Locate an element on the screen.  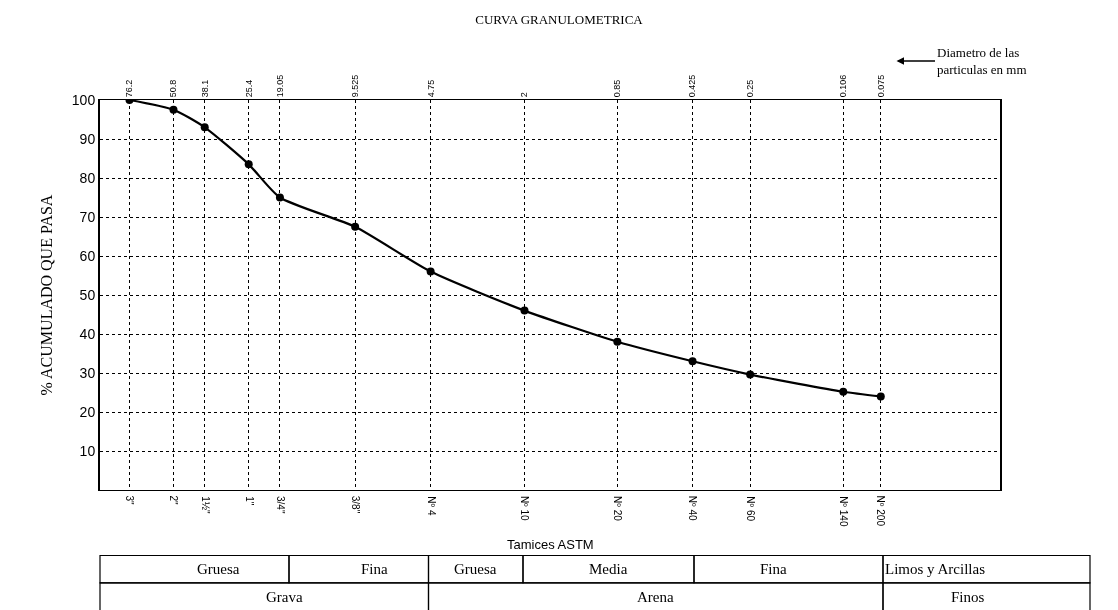
x-tick-label: 0.106 is located at coordinates (843, 86).